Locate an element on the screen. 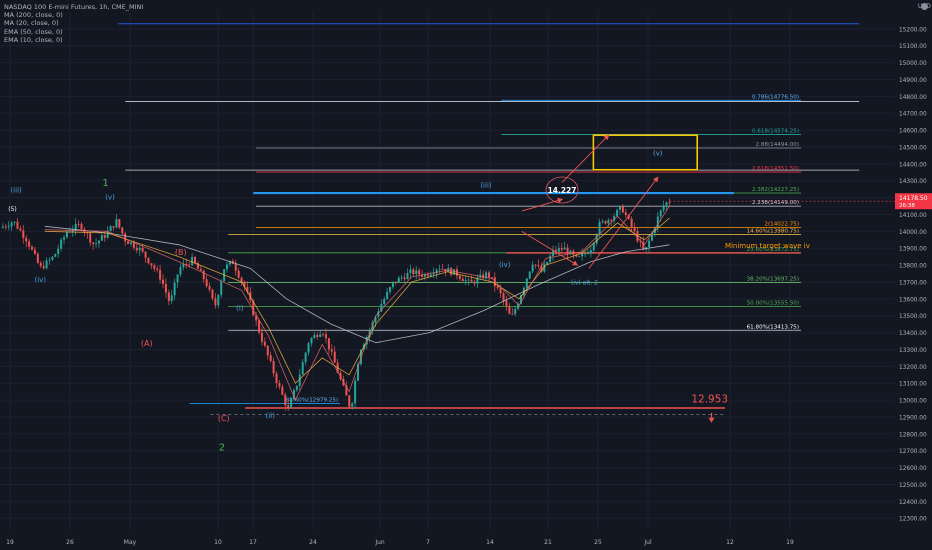  indicator-ma-200: MA (200, close, 0) is located at coordinates (33, 15).